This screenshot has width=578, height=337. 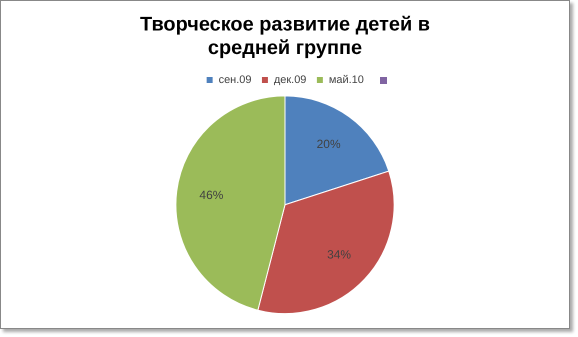 What do you see at coordinates (339, 255) in the screenshot?
I see `data-label: 34%` at bounding box center [339, 255].